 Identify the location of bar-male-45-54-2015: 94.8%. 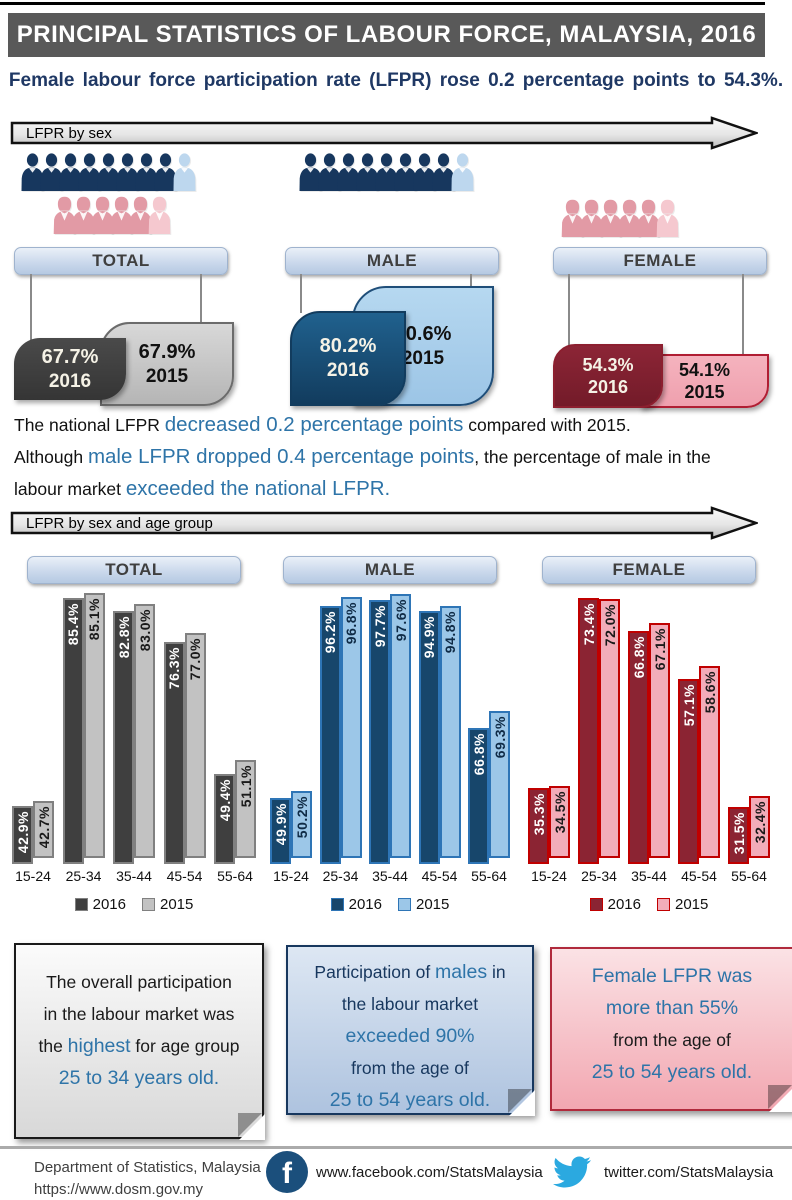
(450, 732).